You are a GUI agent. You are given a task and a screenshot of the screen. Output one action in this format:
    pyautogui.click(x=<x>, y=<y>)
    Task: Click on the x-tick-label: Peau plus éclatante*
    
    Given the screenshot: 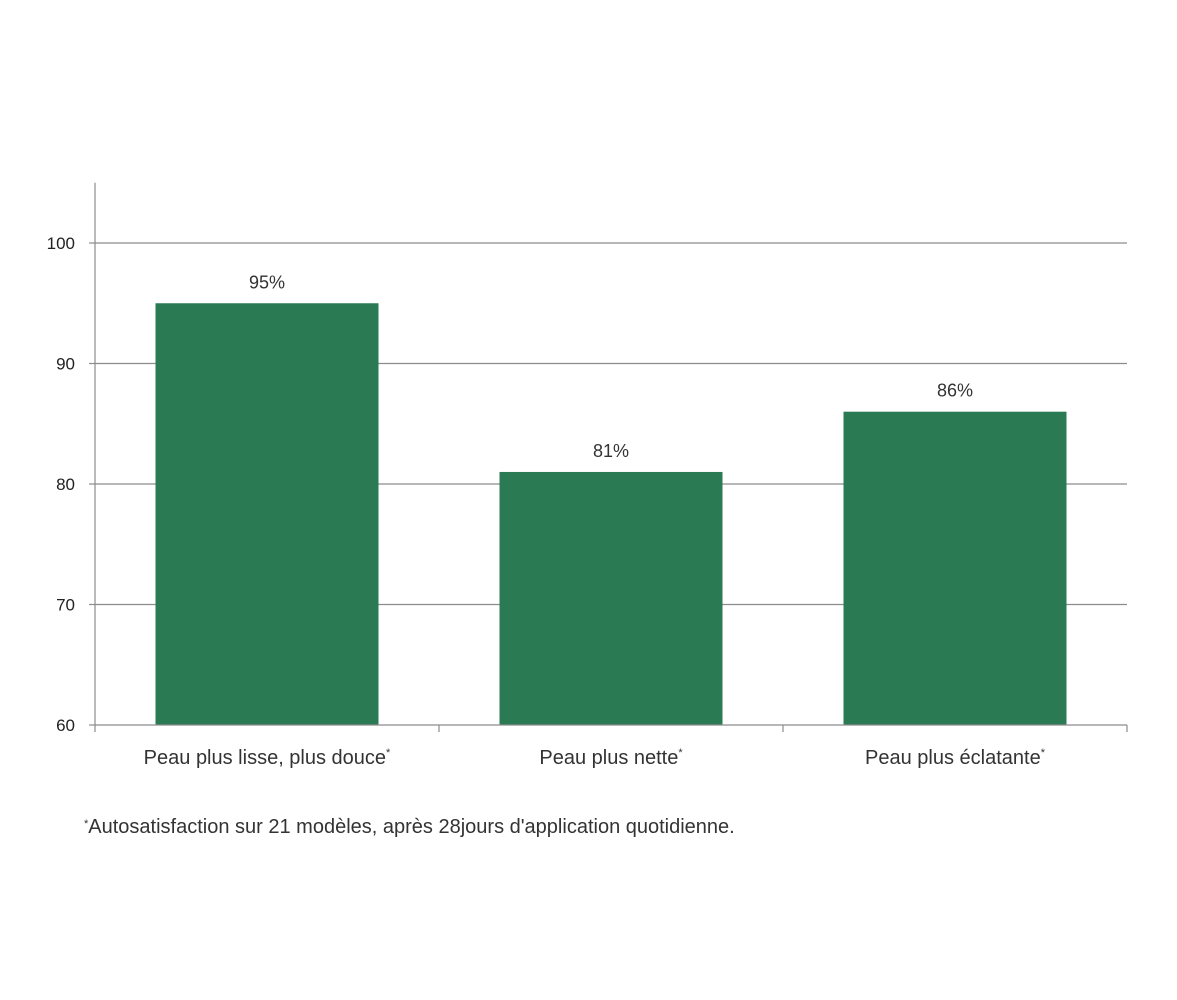 What is the action you would take?
    pyautogui.click(x=955, y=758)
    